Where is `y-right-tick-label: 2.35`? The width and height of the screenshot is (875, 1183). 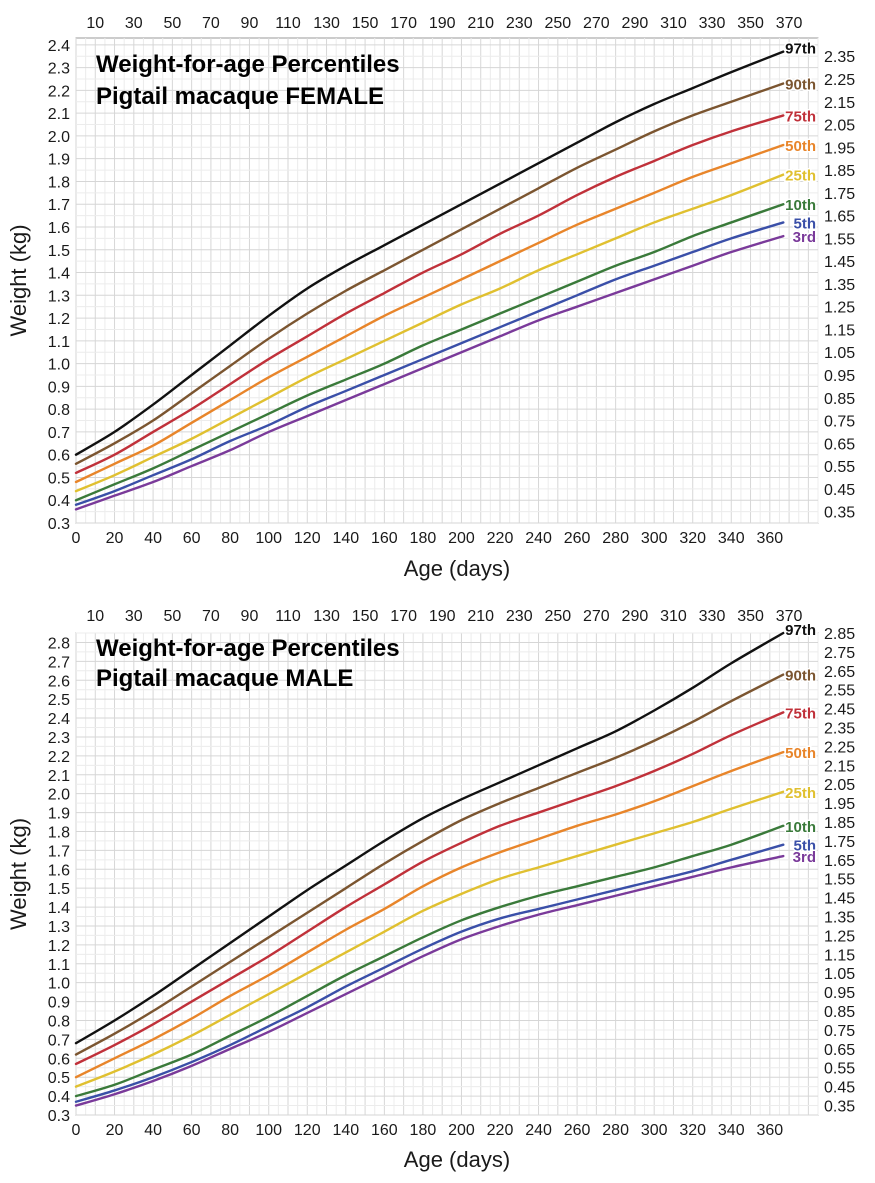
y-right-tick-label: 2.35 is located at coordinates (839, 57).